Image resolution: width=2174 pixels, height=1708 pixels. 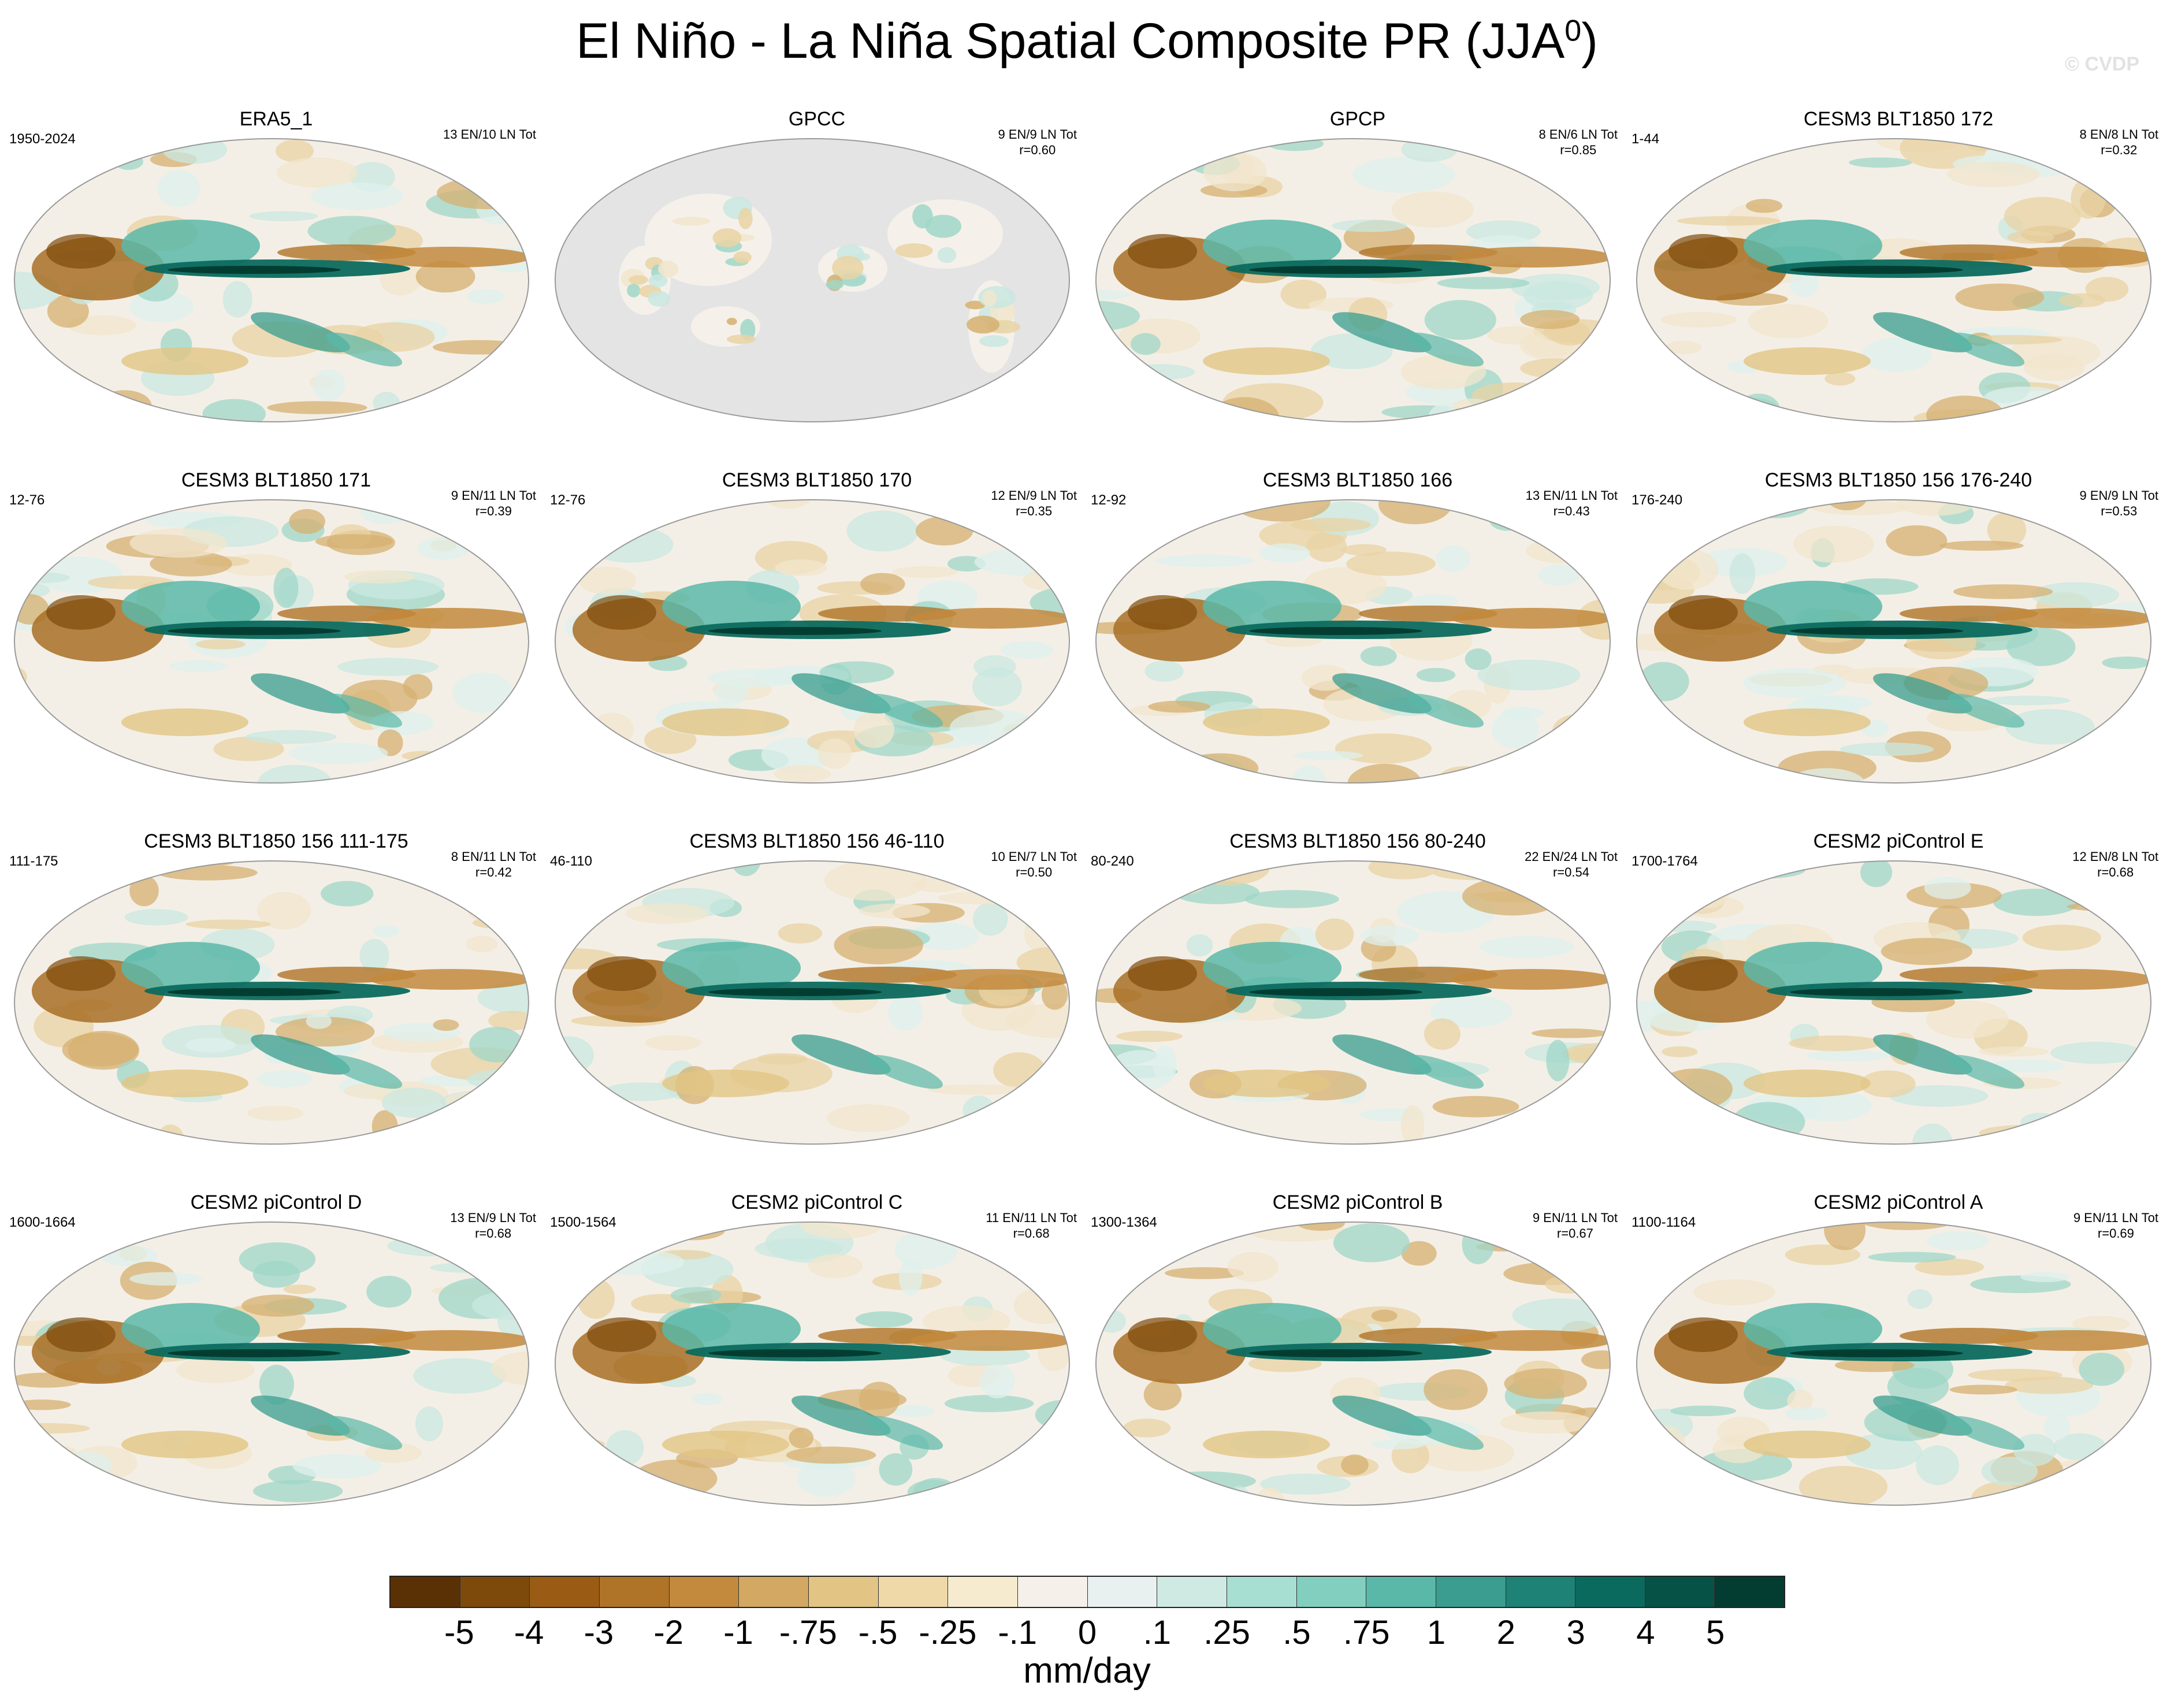 I want to click on colorbar-tick-label: -4, so click(x=529, y=1632).